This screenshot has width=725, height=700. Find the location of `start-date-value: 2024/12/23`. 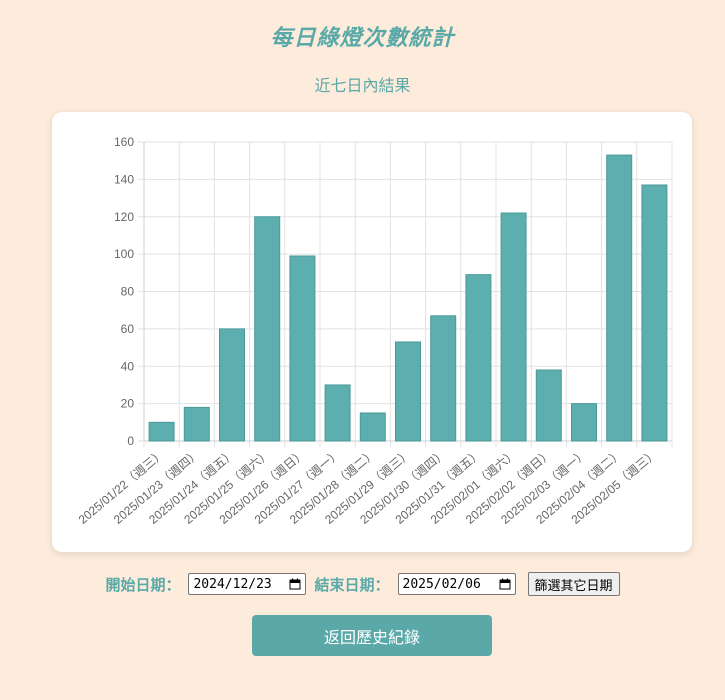

start-date-value: 2024/12/23 is located at coordinates (232, 584).